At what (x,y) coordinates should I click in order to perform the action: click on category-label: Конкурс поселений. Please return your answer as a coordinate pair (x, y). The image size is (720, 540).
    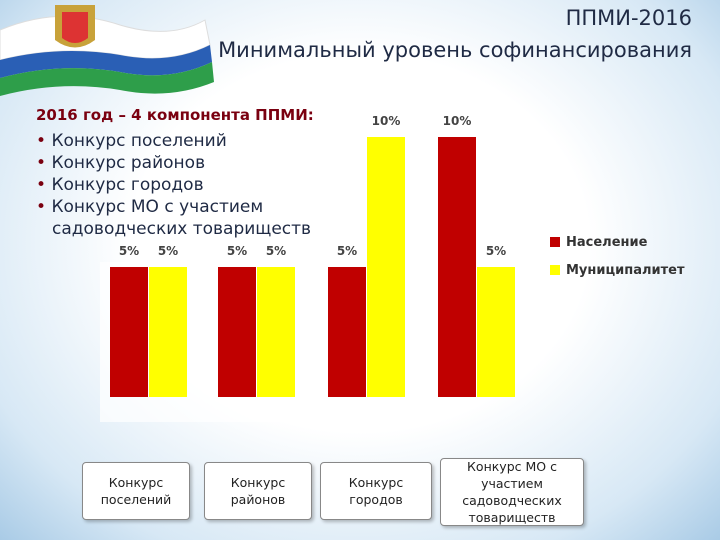
    Looking at the image, I should click on (136, 491).